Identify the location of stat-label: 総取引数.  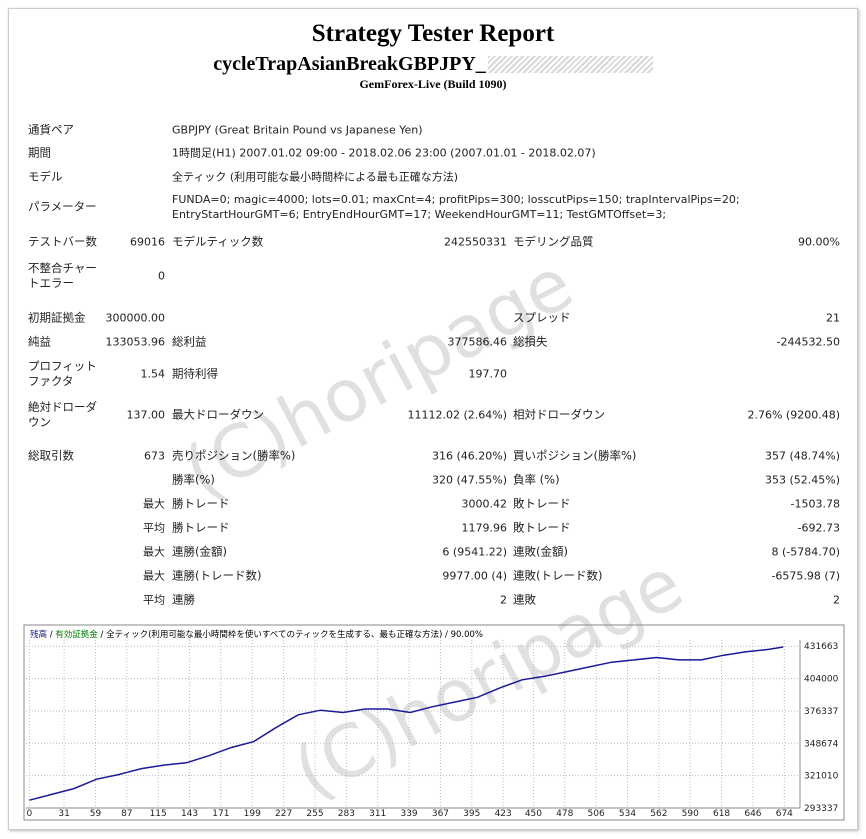
(51, 455).